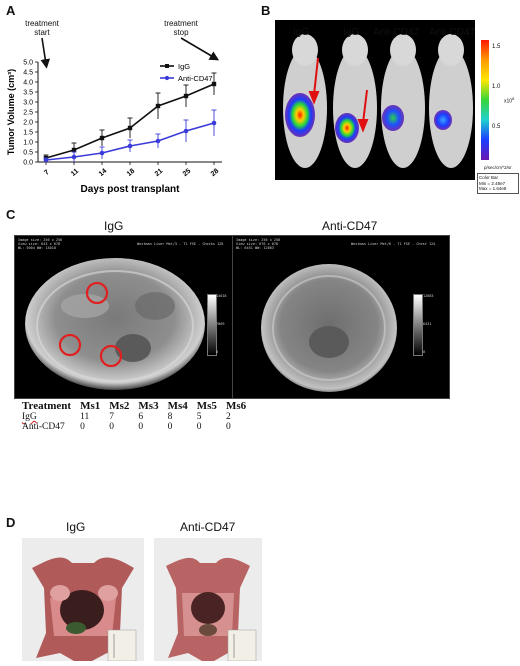 The height and width of the screenshot is (666, 520). What do you see at coordinates (28, 83) in the screenshot?
I see `y-tick-label: 4.0` at bounding box center [28, 83].